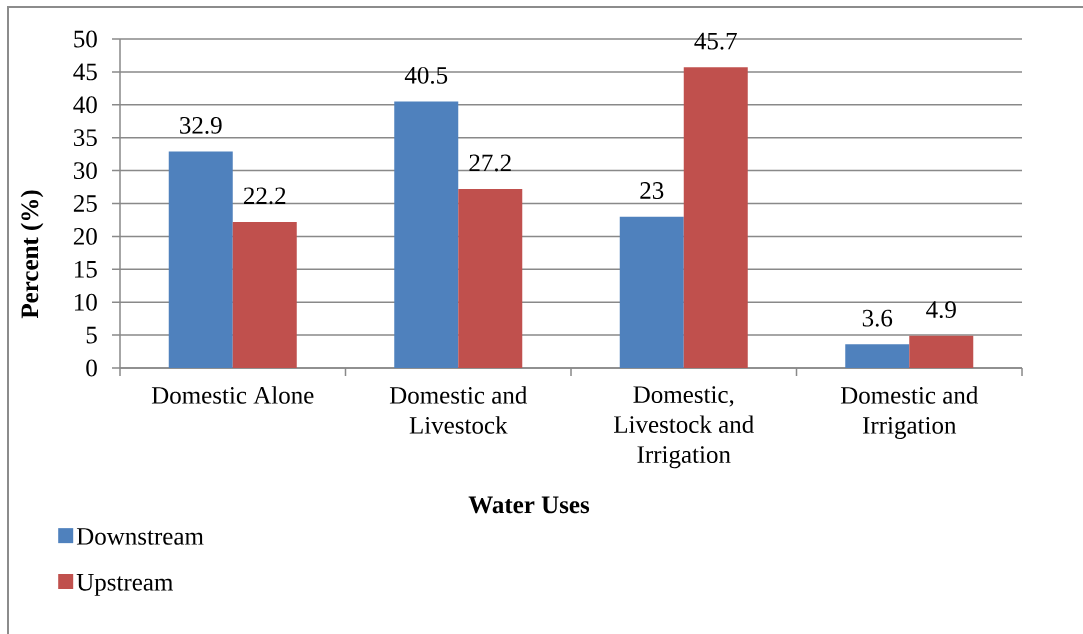 The image size is (1083, 634). What do you see at coordinates (85, 105) in the screenshot?
I see `y-tick-label: 40` at bounding box center [85, 105].